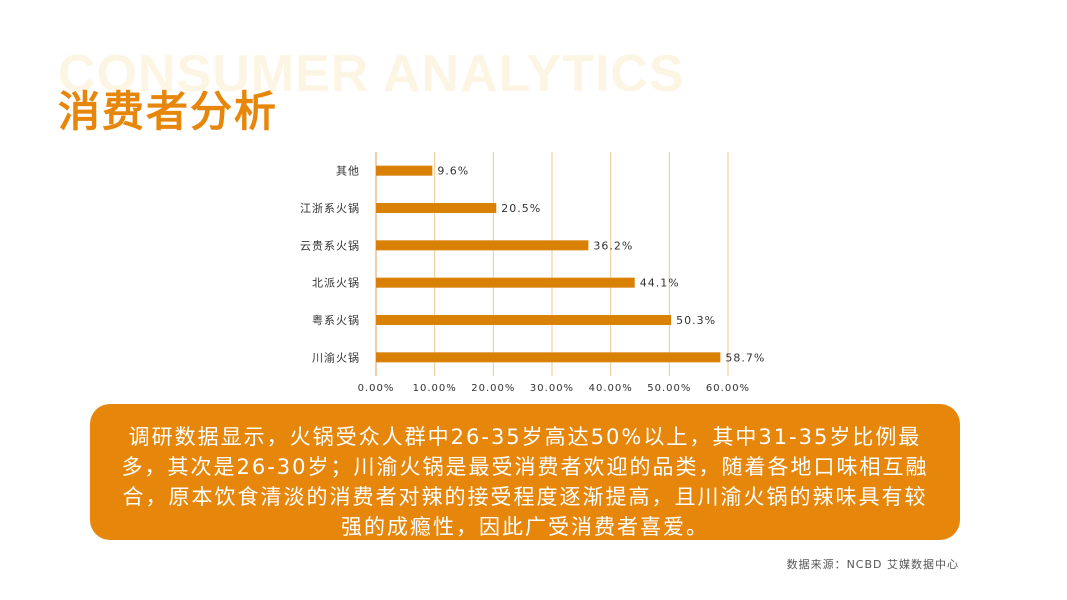  Describe the element at coordinates (435, 388) in the screenshot. I see `x-tick-label: 10.00%` at that location.